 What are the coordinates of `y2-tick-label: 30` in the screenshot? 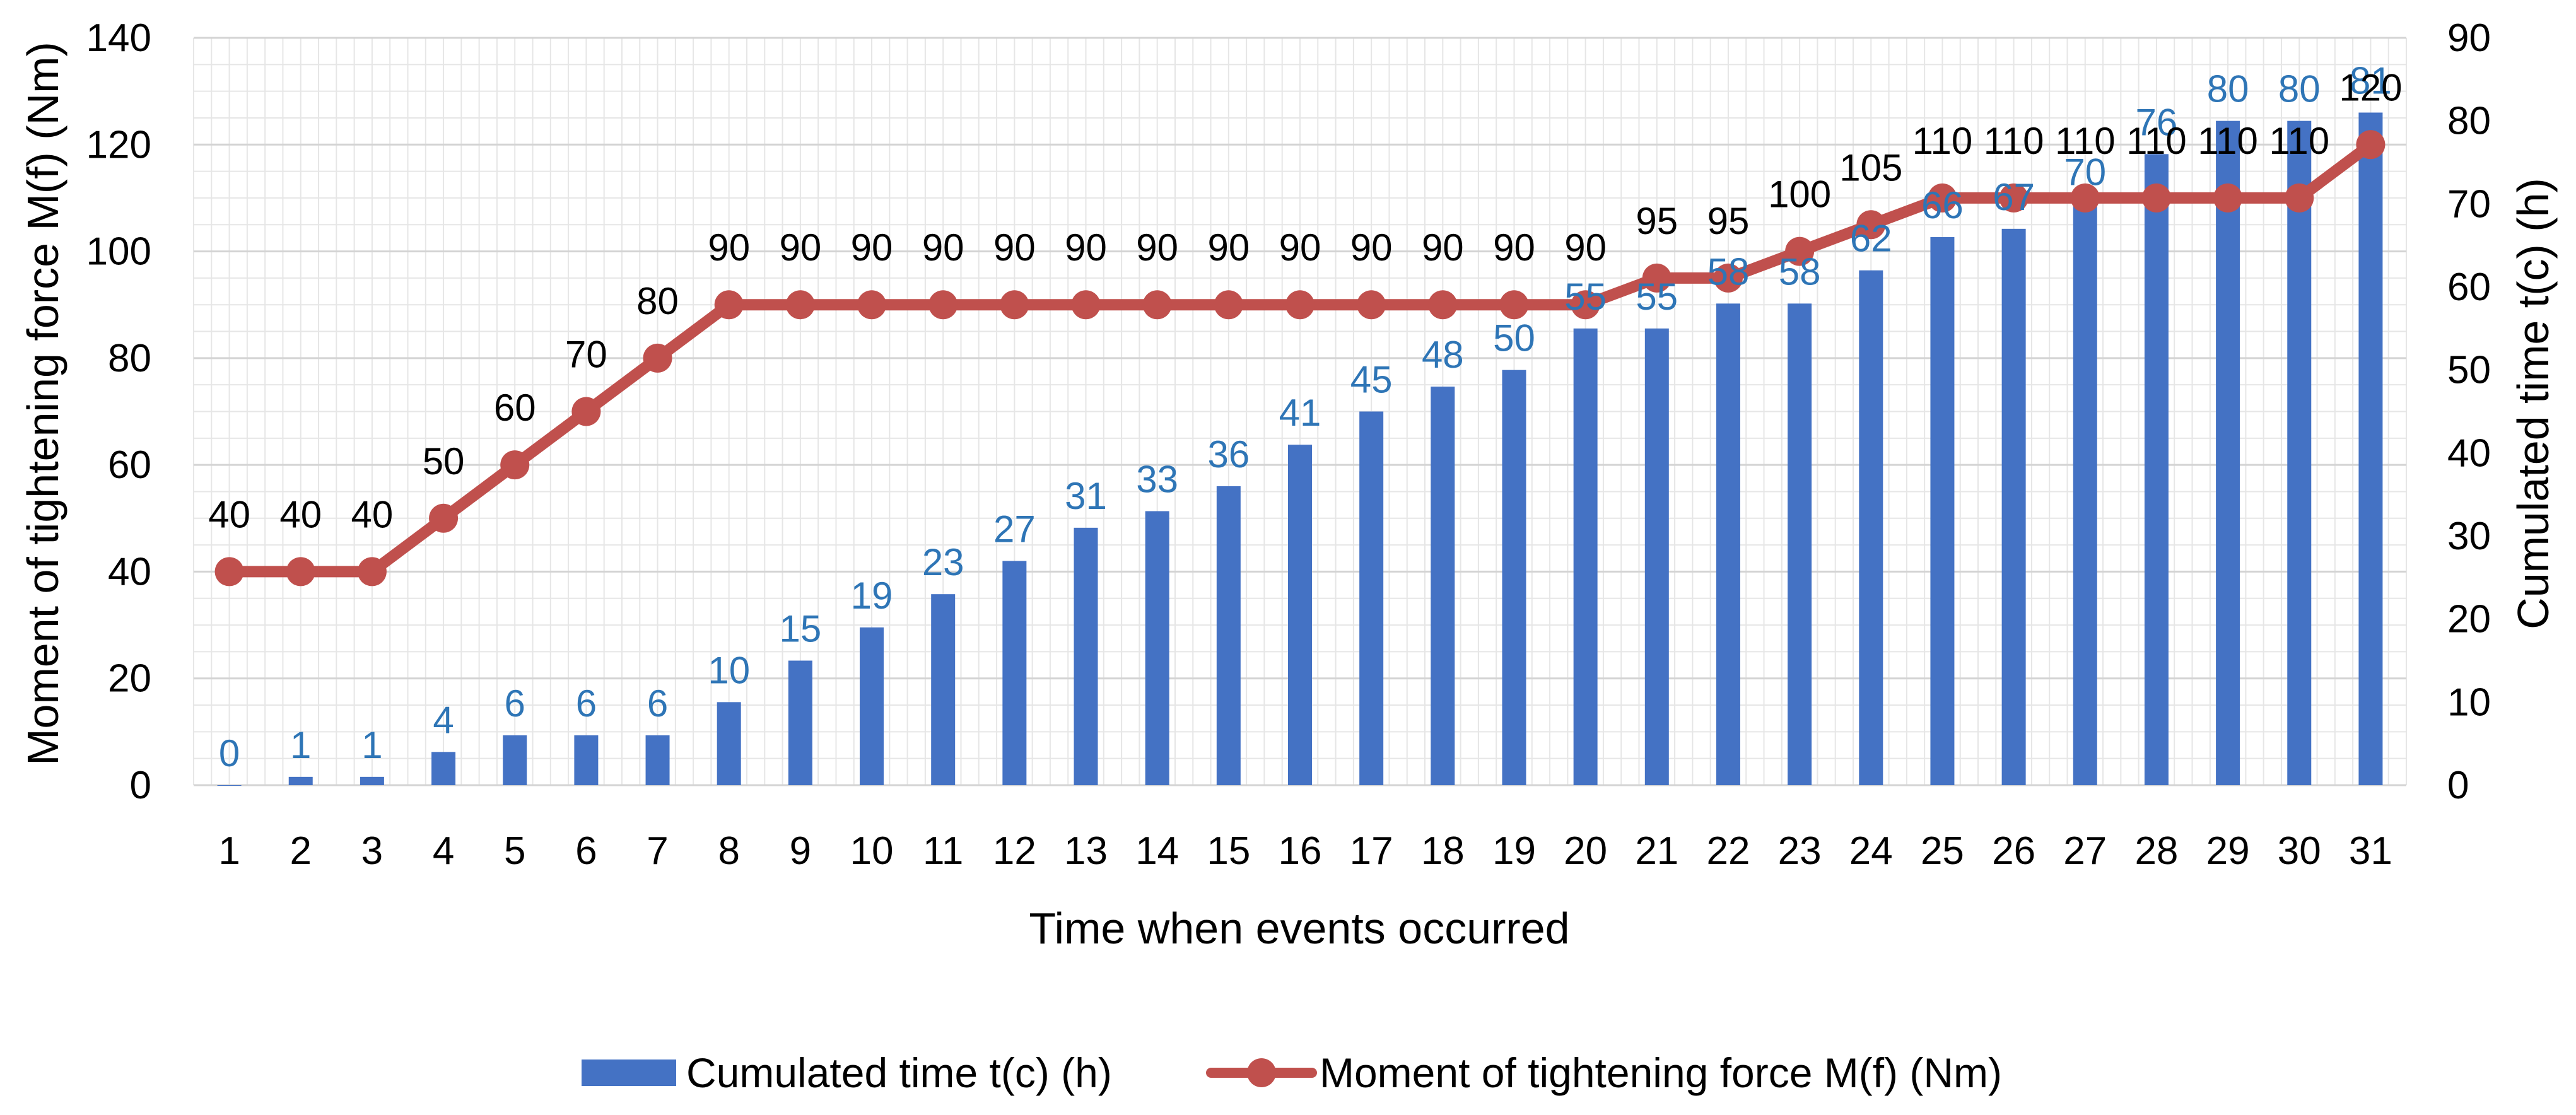 It's located at (2469, 536).